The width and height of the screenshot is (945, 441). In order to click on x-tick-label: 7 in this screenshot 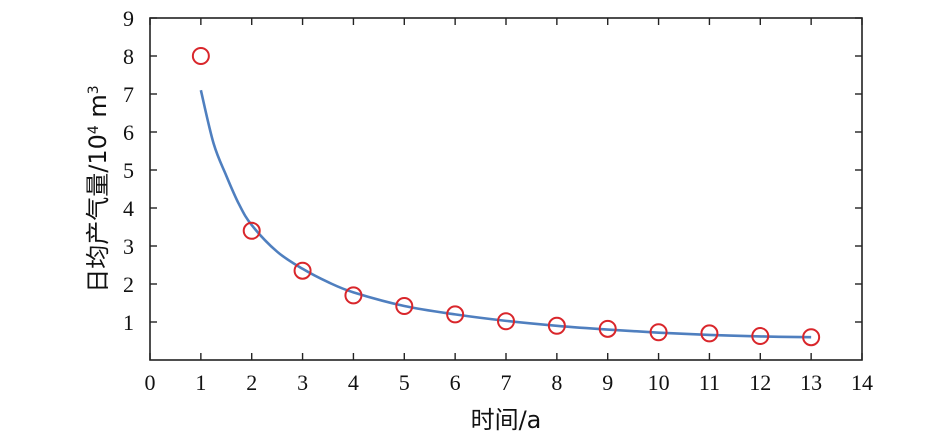, I will do `click(506, 382)`.